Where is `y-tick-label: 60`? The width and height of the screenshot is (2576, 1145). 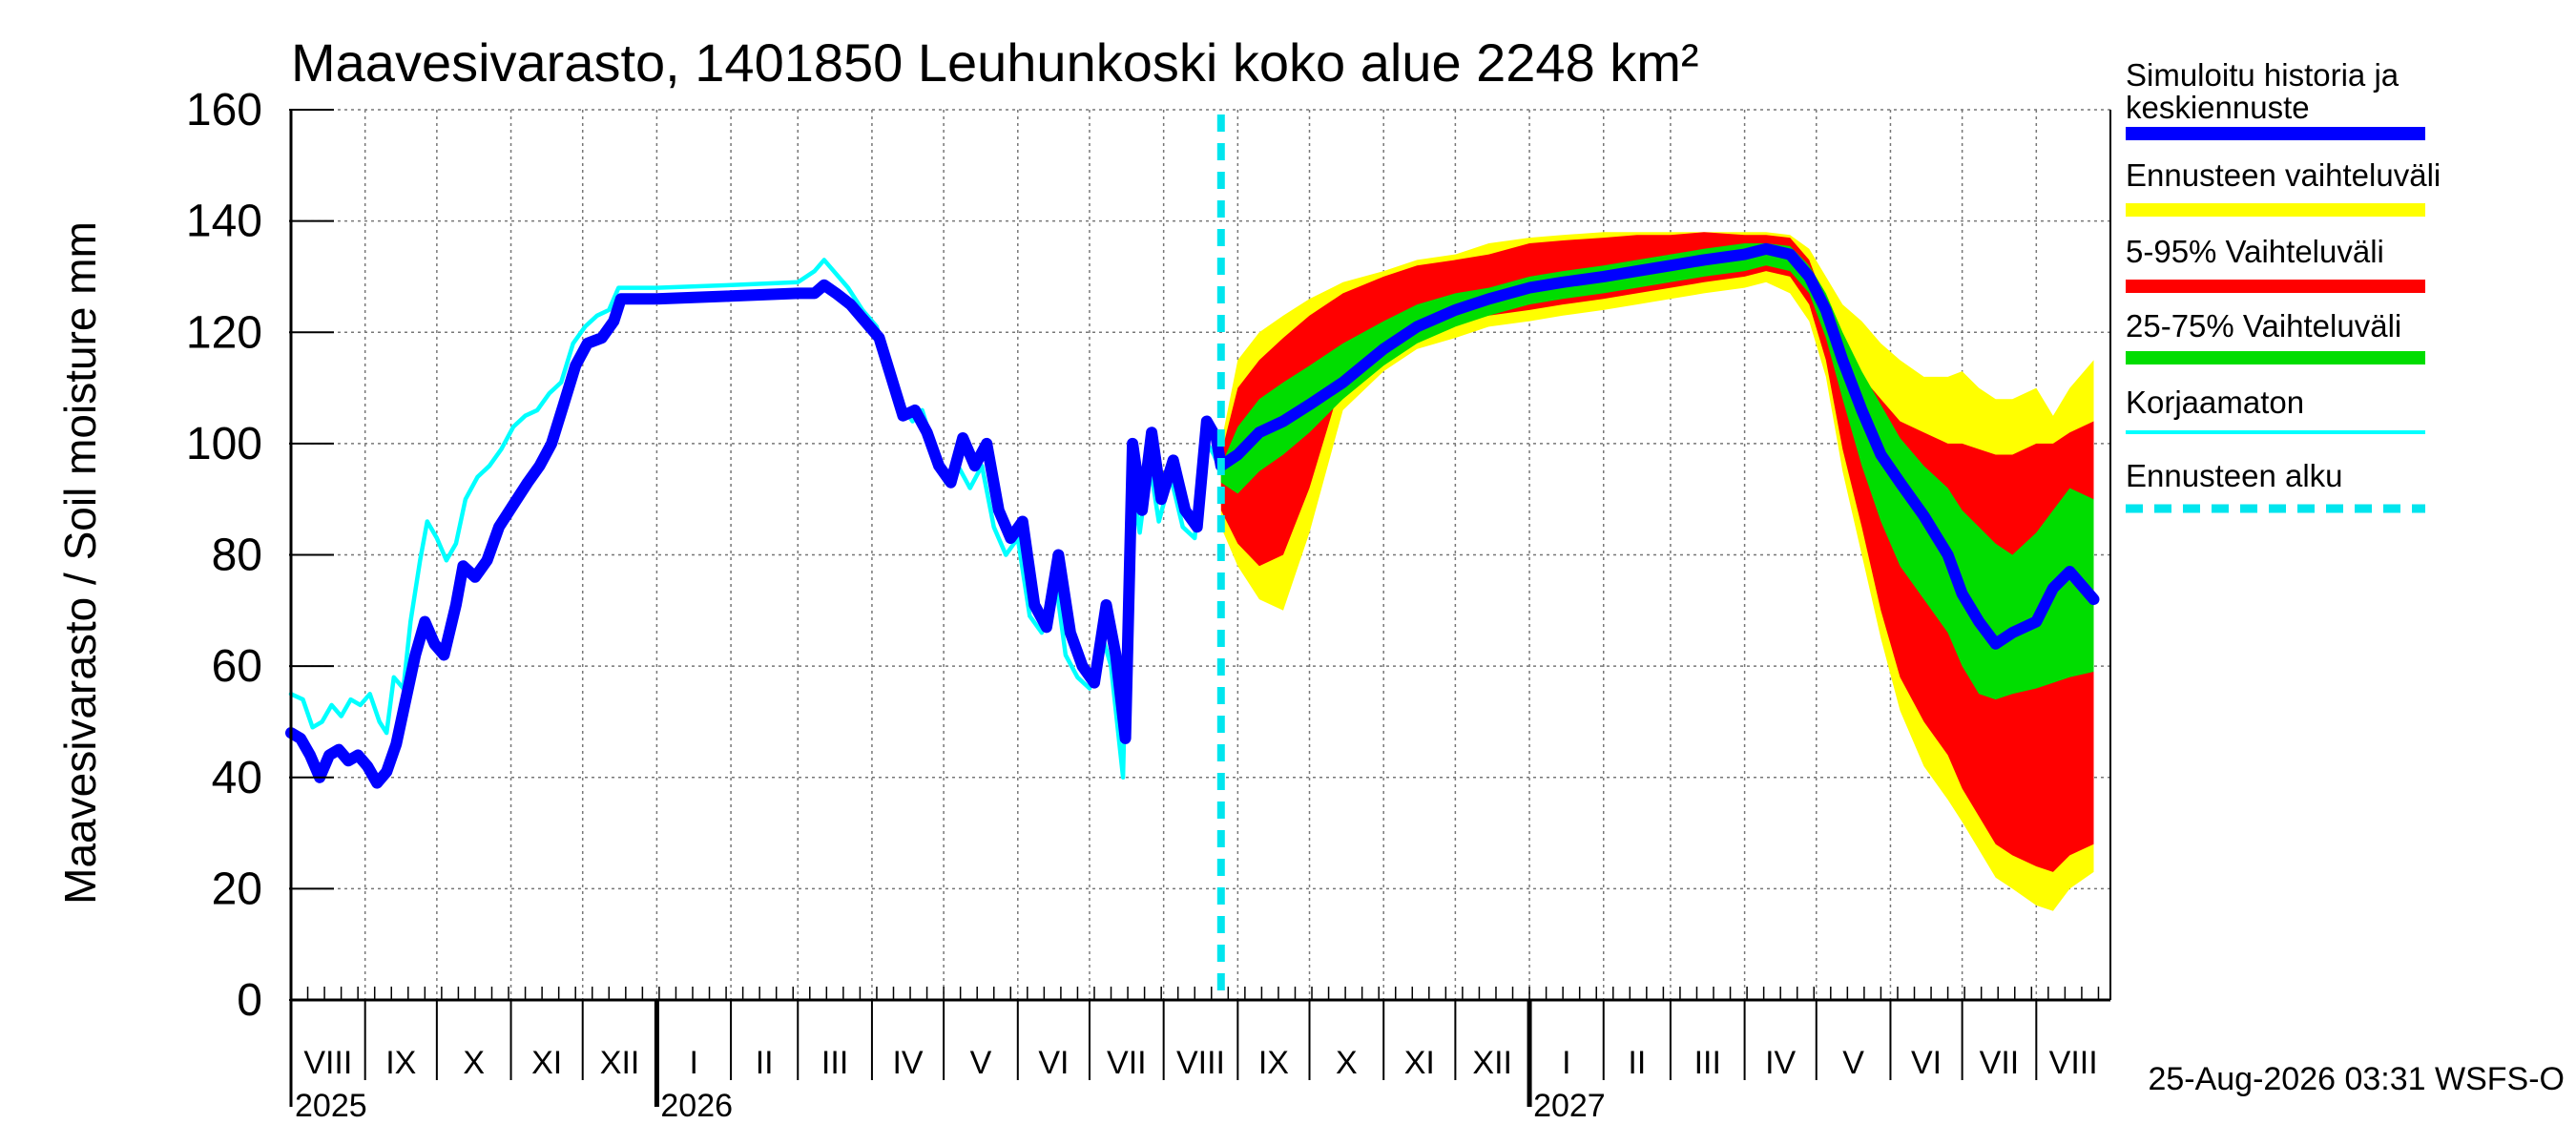
y-tick-label: 60 is located at coordinates (237, 667).